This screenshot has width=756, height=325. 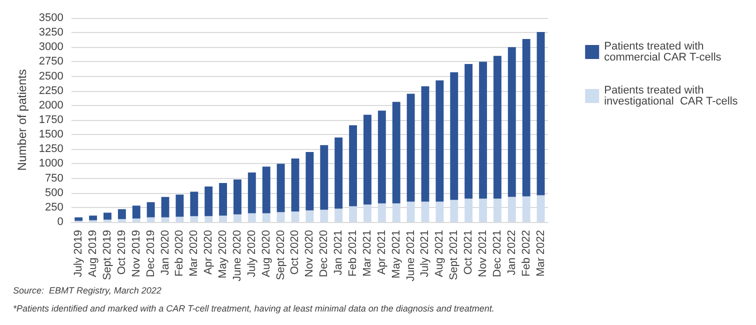 What do you see at coordinates (396, 254) in the screenshot?
I see `x-tick-label: May 2021` at bounding box center [396, 254].